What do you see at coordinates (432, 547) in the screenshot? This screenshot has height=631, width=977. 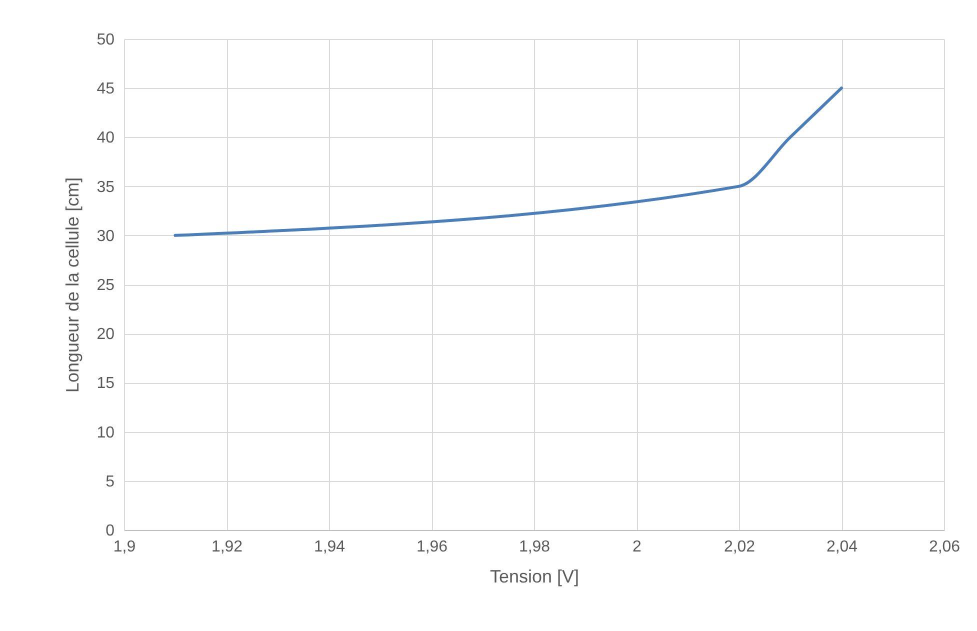 I see `x-tick-label: 1,96` at bounding box center [432, 547].